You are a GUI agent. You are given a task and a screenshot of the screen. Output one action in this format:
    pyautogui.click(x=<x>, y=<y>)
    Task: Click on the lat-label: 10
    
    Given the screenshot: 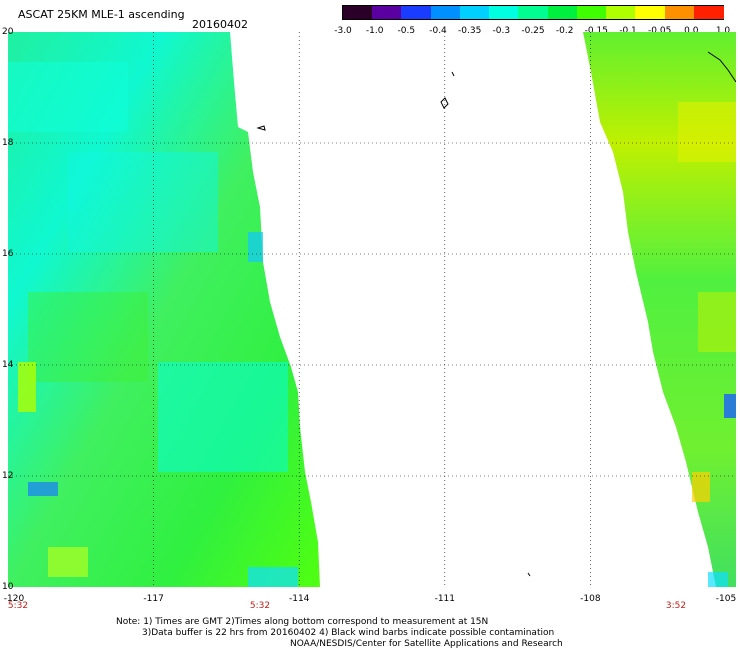 What is the action you would take?
    pyautogui.click(x=8, y=587)
    